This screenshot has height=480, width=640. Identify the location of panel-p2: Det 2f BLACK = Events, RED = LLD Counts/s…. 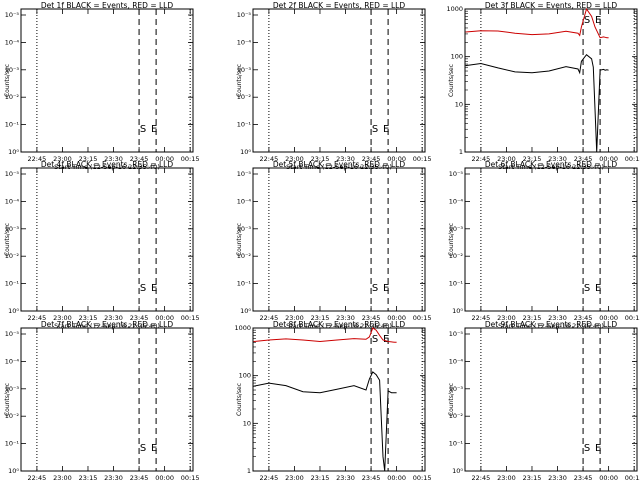
(334, 86).